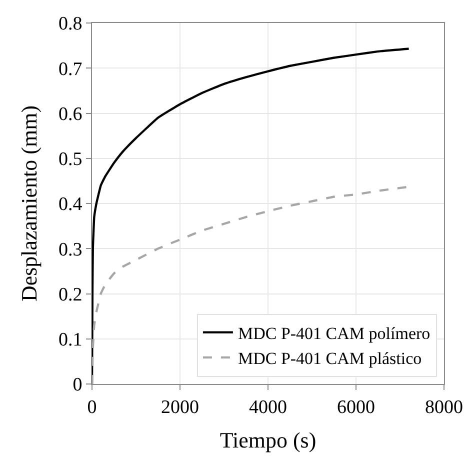  I want to click on x-tick-label: 6000, so click(356, 407).